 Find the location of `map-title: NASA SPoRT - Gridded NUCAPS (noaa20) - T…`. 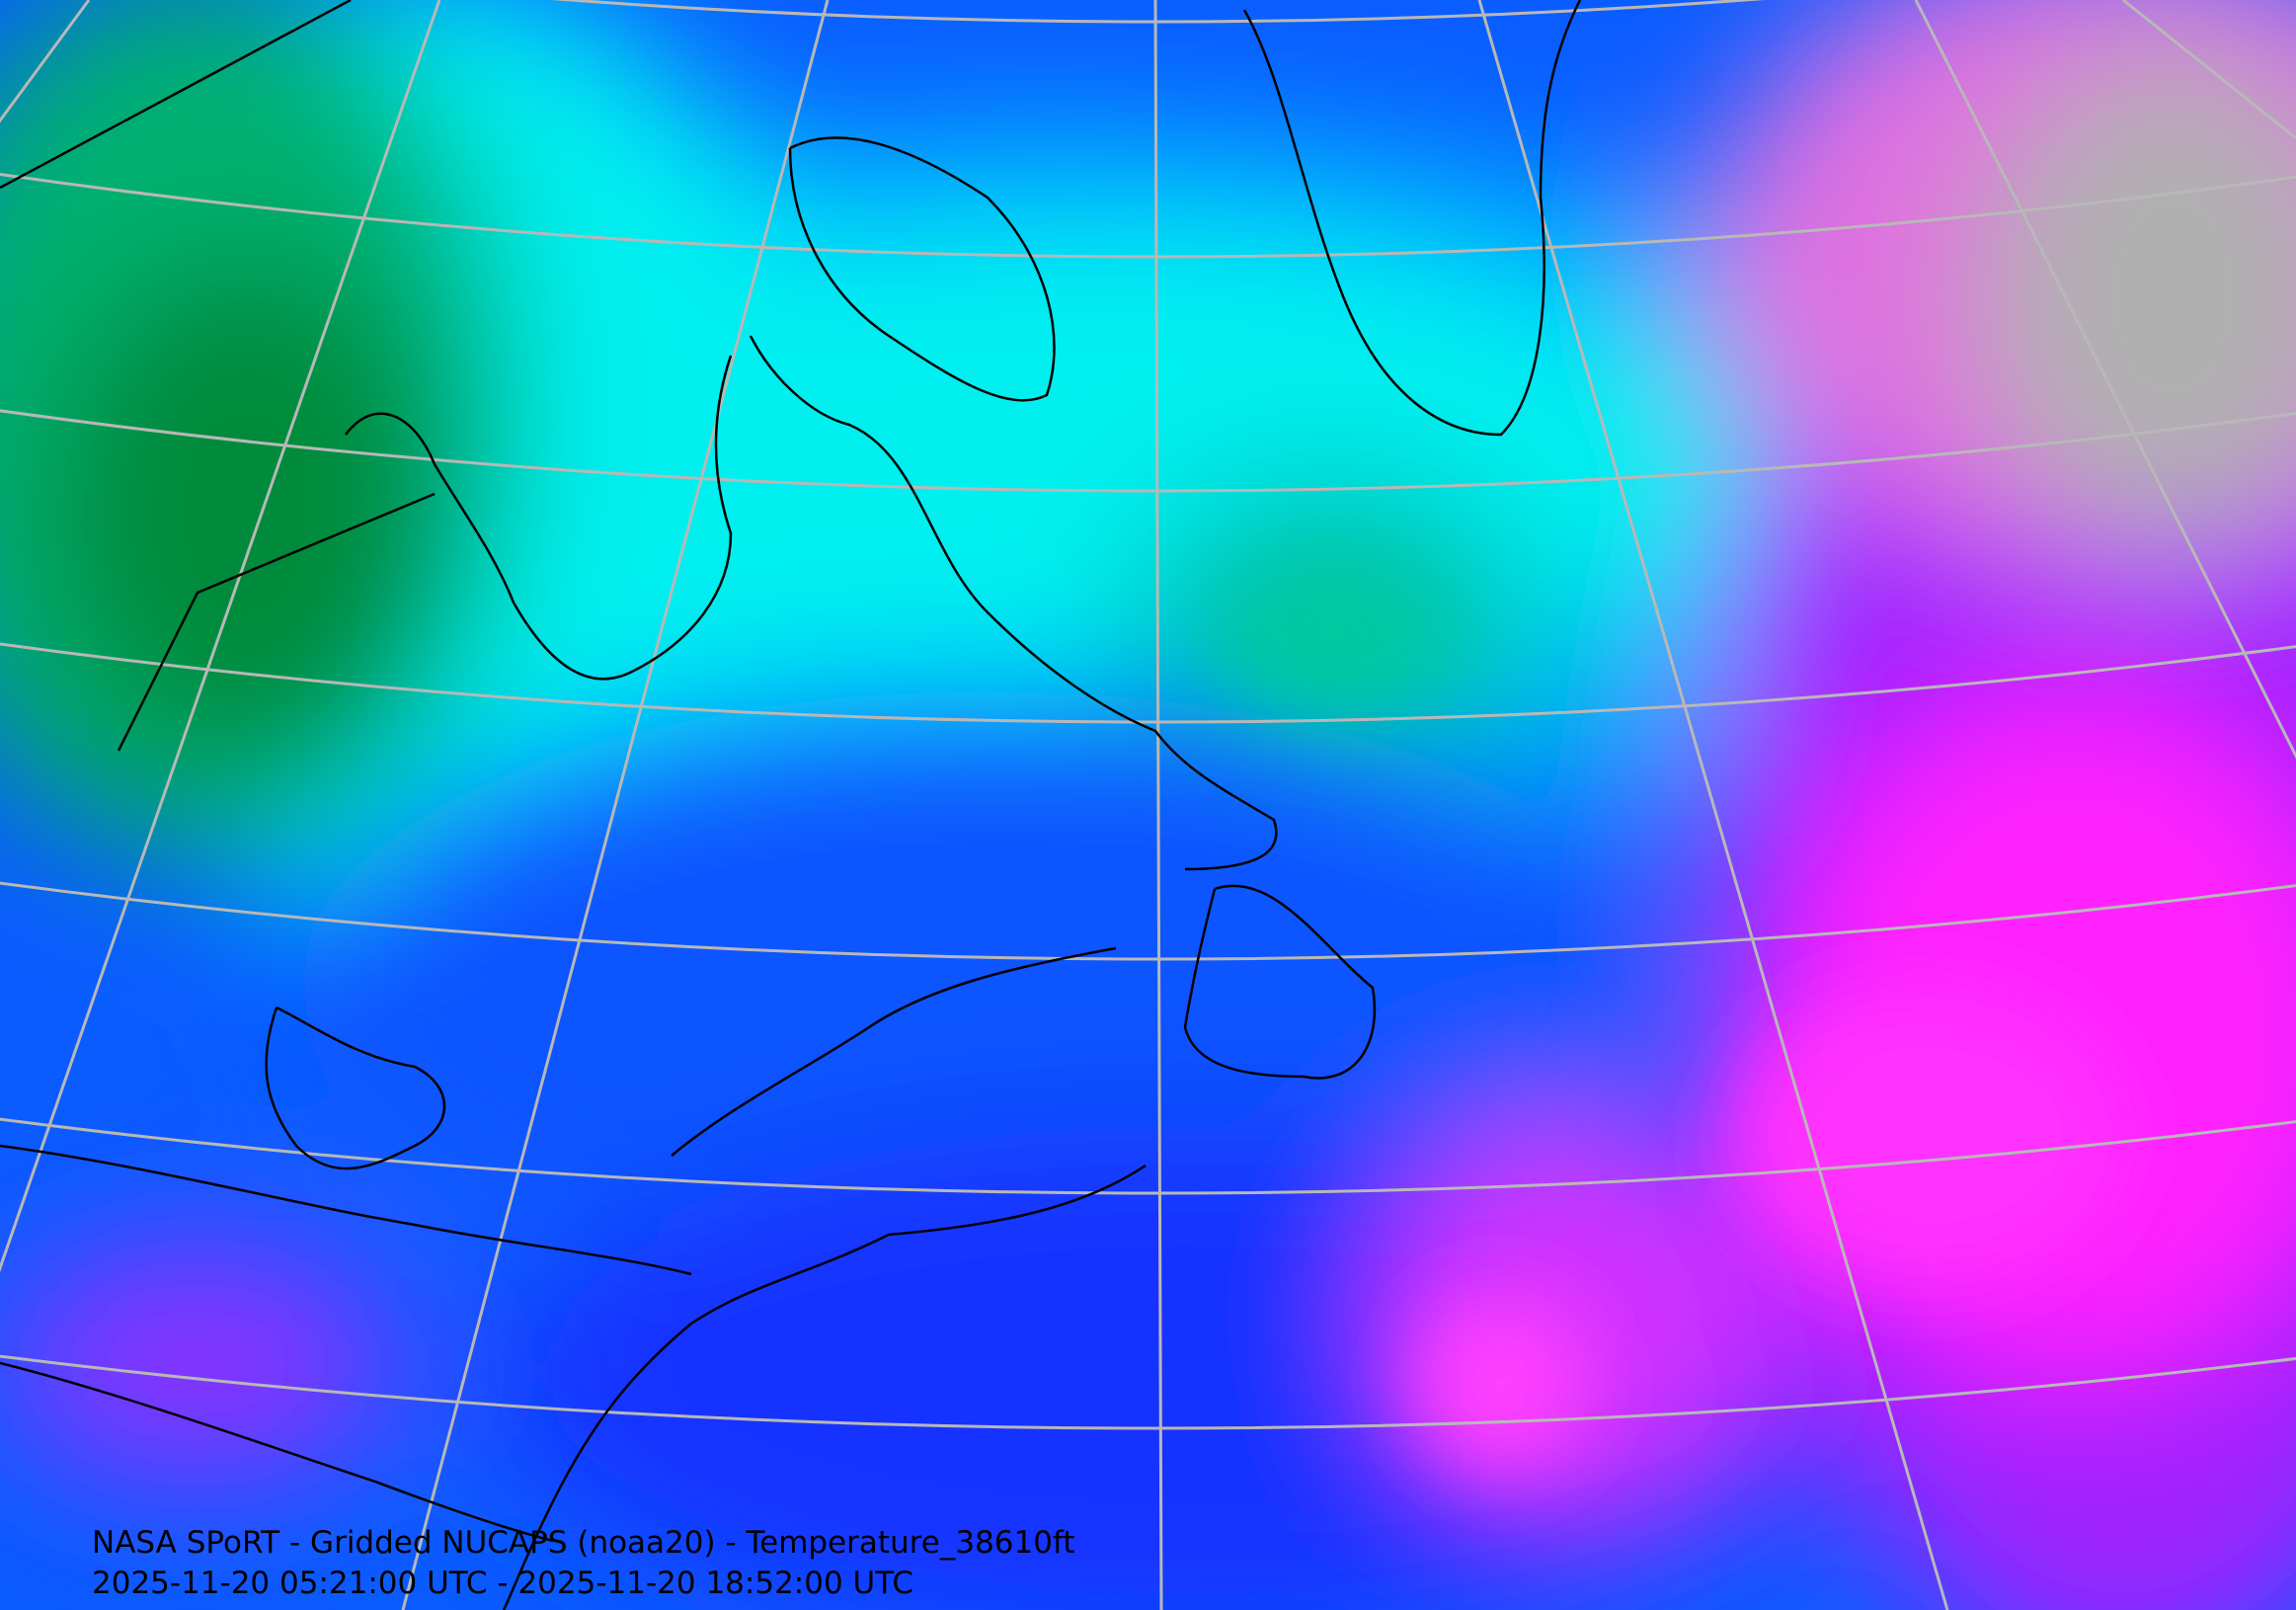

map-title: NASA SPoRT - Gridded NUCAPS (noaa20) - T… is located at coordinates (583, 1543).